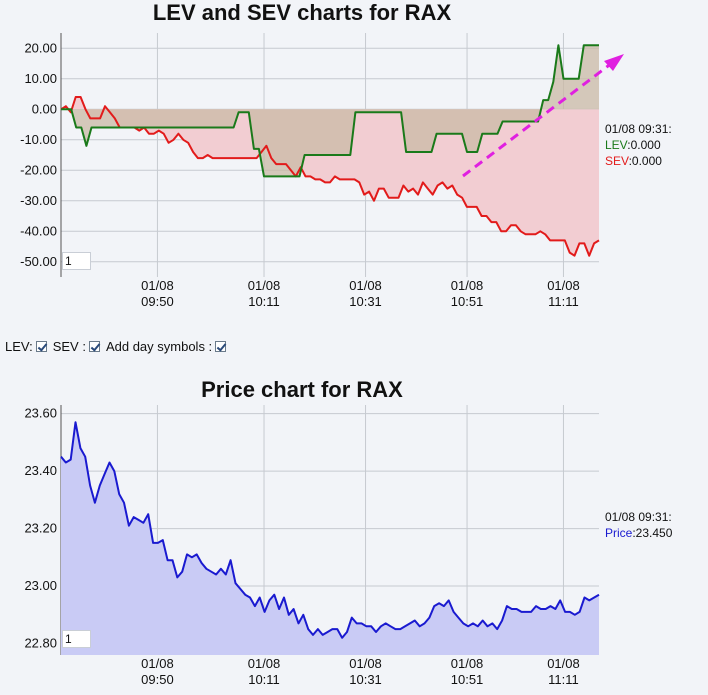 The height and width of the screenshot is (695, 708). I want to click on trend-arrow-head, so click(614, 62).